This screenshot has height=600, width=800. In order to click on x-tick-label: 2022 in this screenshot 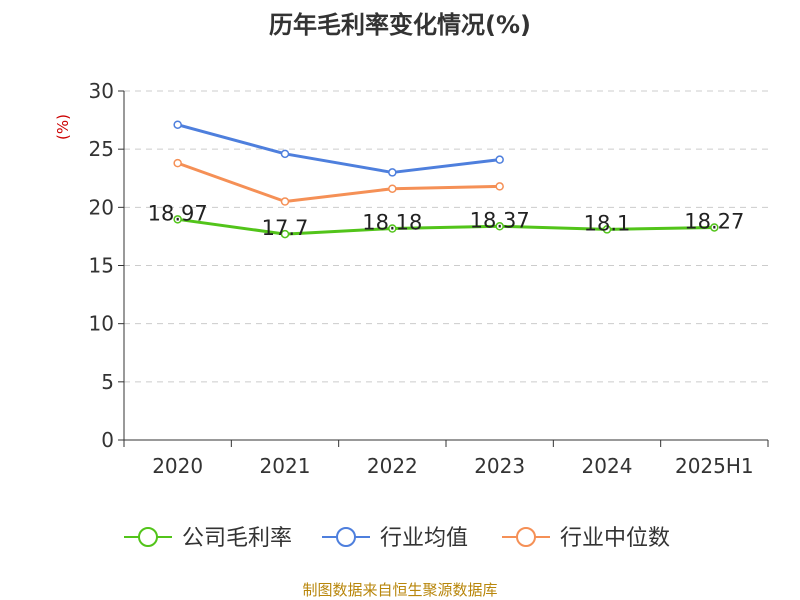, I will do `click(392, 466)`.